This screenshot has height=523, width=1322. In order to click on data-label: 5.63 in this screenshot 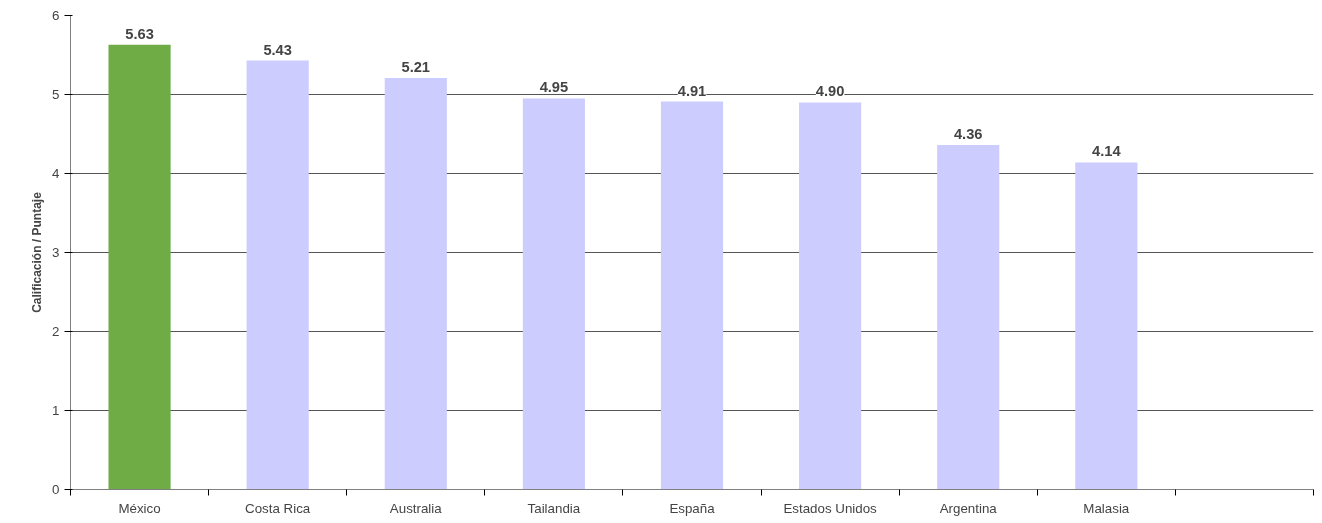, I will do `click(139, 33)`.